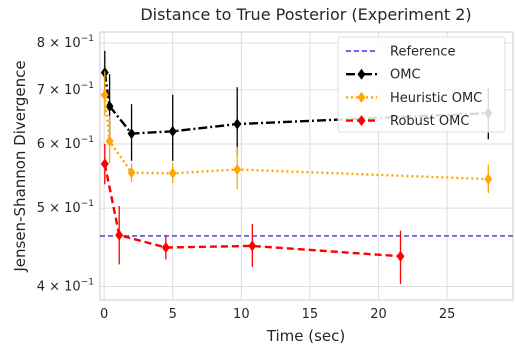 This screenshot has height=351, width=515. I want to click on x-tick-label: 5, so click(173, 314).